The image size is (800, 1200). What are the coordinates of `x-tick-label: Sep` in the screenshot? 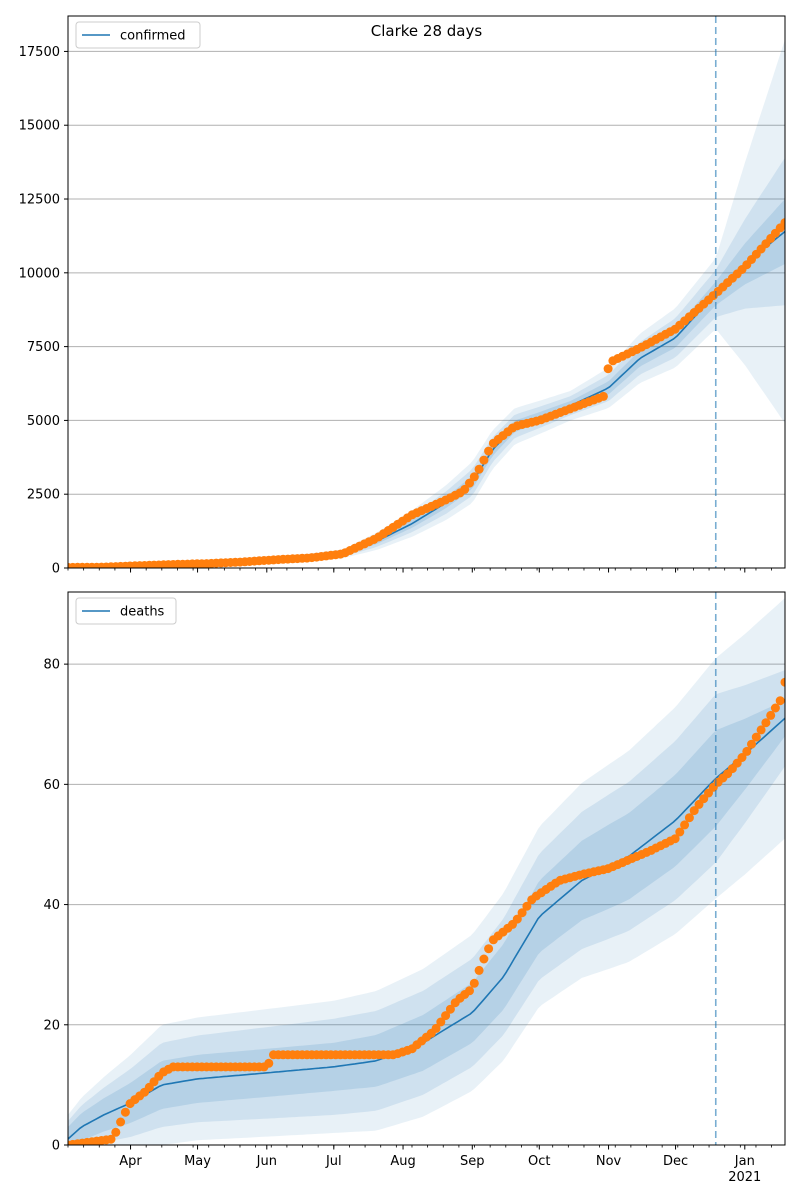 It's located at (472, 1161).